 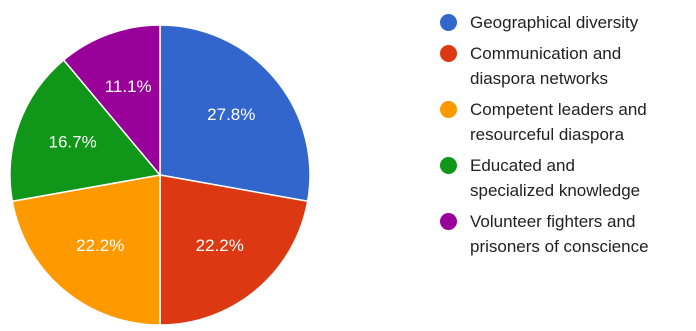 I want to click on legend-item: Geographical diversity, so click(x=568, y=22).